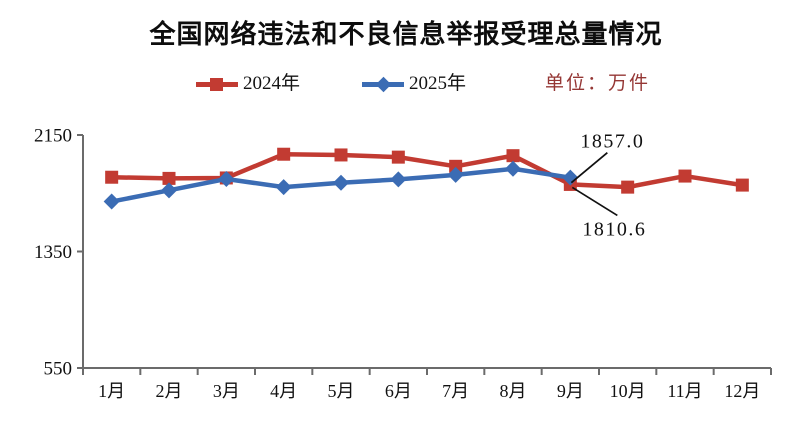  I want to click on legend: 2024年 2025年 单位：万件, so click(406, 85).